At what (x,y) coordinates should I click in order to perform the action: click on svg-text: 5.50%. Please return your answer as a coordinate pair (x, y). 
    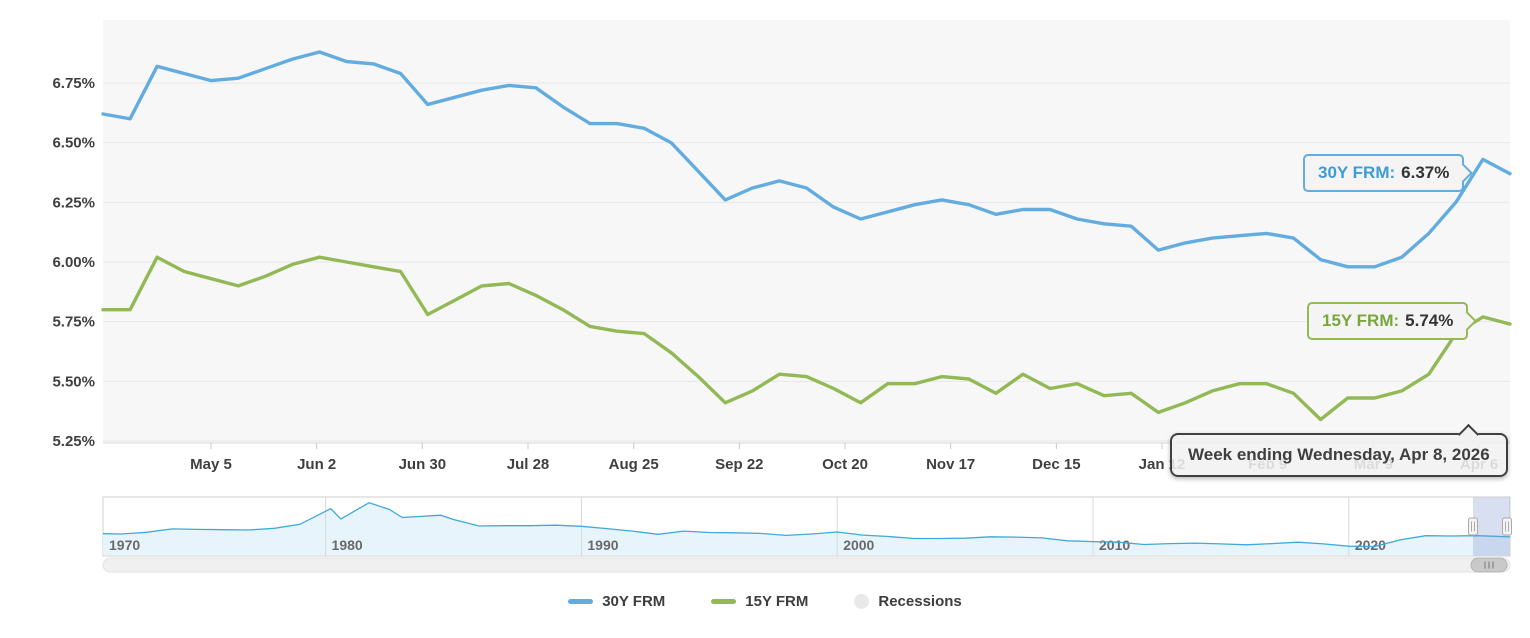
    Looking at the image, I should click on (73, 381).